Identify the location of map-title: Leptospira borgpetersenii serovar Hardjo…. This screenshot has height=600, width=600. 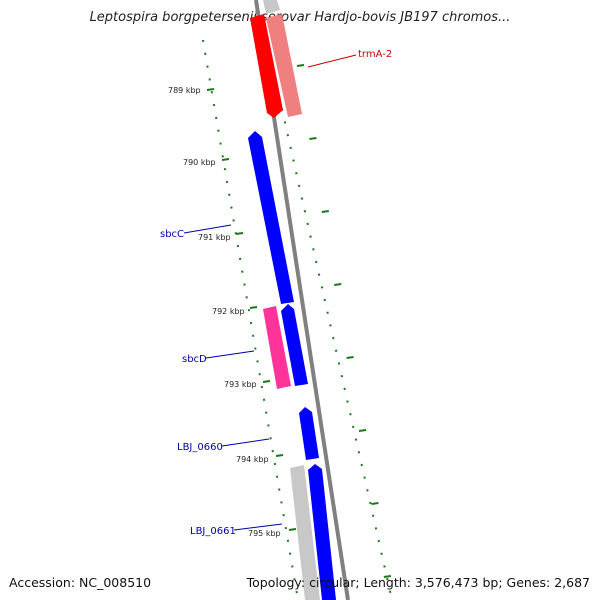
(300, 17).